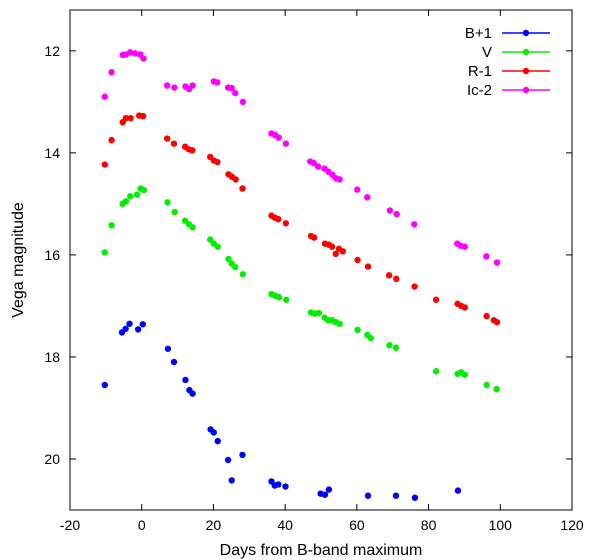 Image resolution: width=600 pixels, height=560 pixels. Describe the element at coordinates (487, 52) in the screenshot. I see `legend-label: V` at that location.